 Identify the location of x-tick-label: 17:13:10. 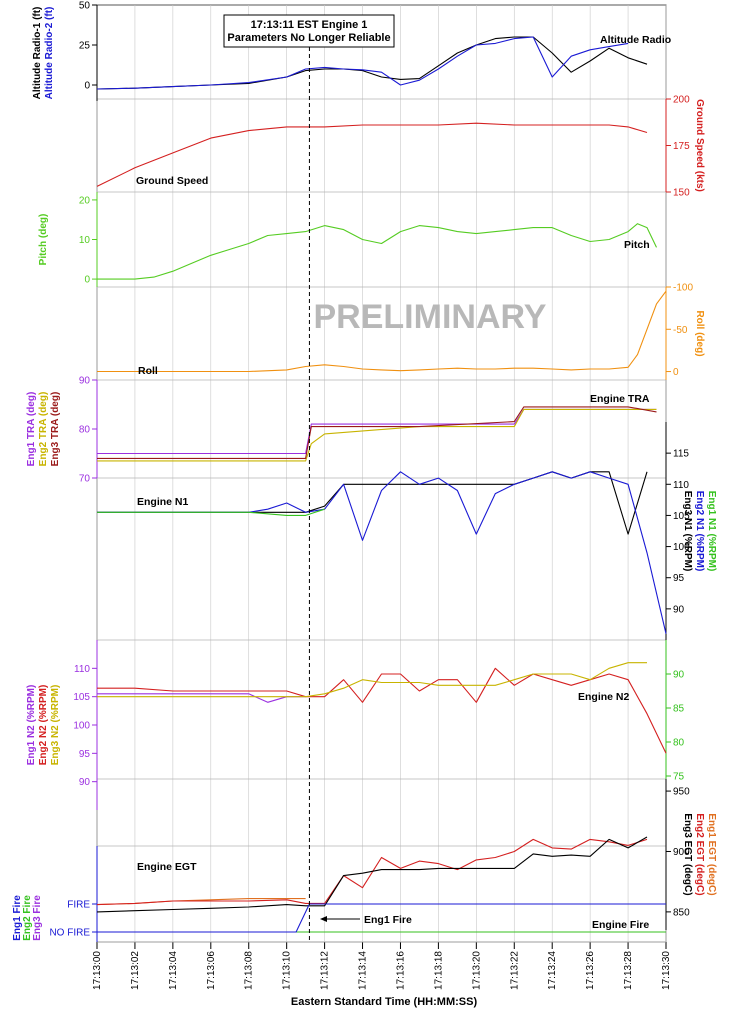
(287, 970).